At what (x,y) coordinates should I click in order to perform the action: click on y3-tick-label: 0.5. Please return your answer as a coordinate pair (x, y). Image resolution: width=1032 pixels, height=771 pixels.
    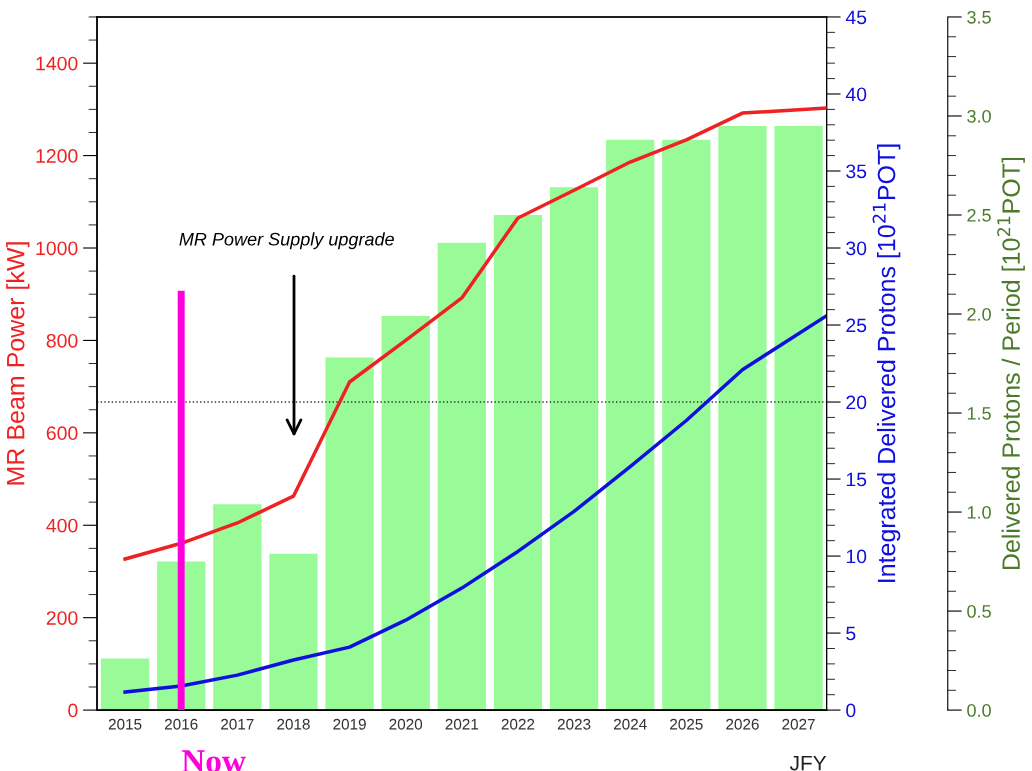
    Looking at the image, I should click on (979, 611).